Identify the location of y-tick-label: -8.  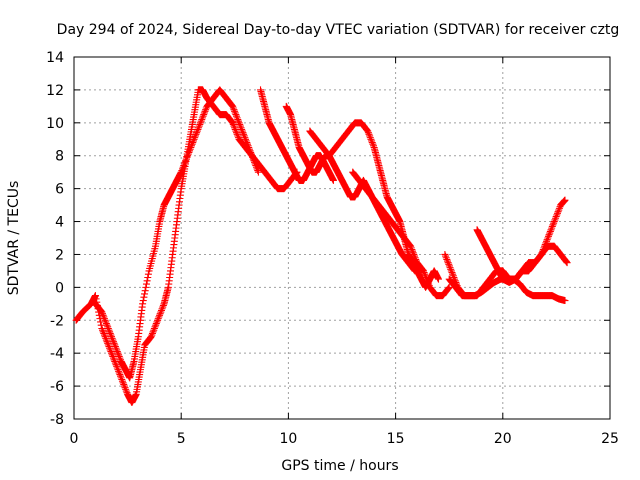
(57, 420).